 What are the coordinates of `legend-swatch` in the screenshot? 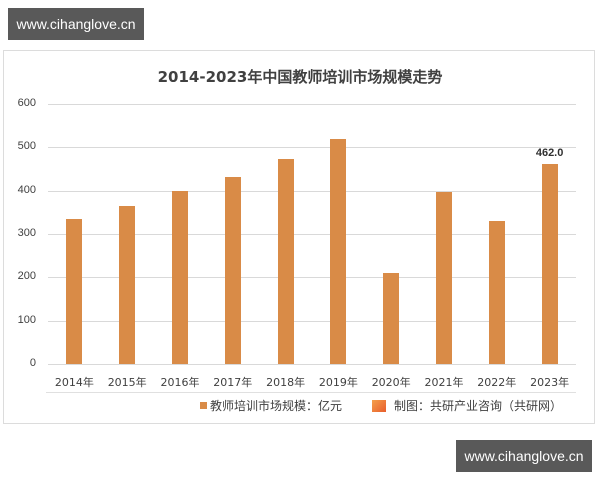 It's located at (203, 405).